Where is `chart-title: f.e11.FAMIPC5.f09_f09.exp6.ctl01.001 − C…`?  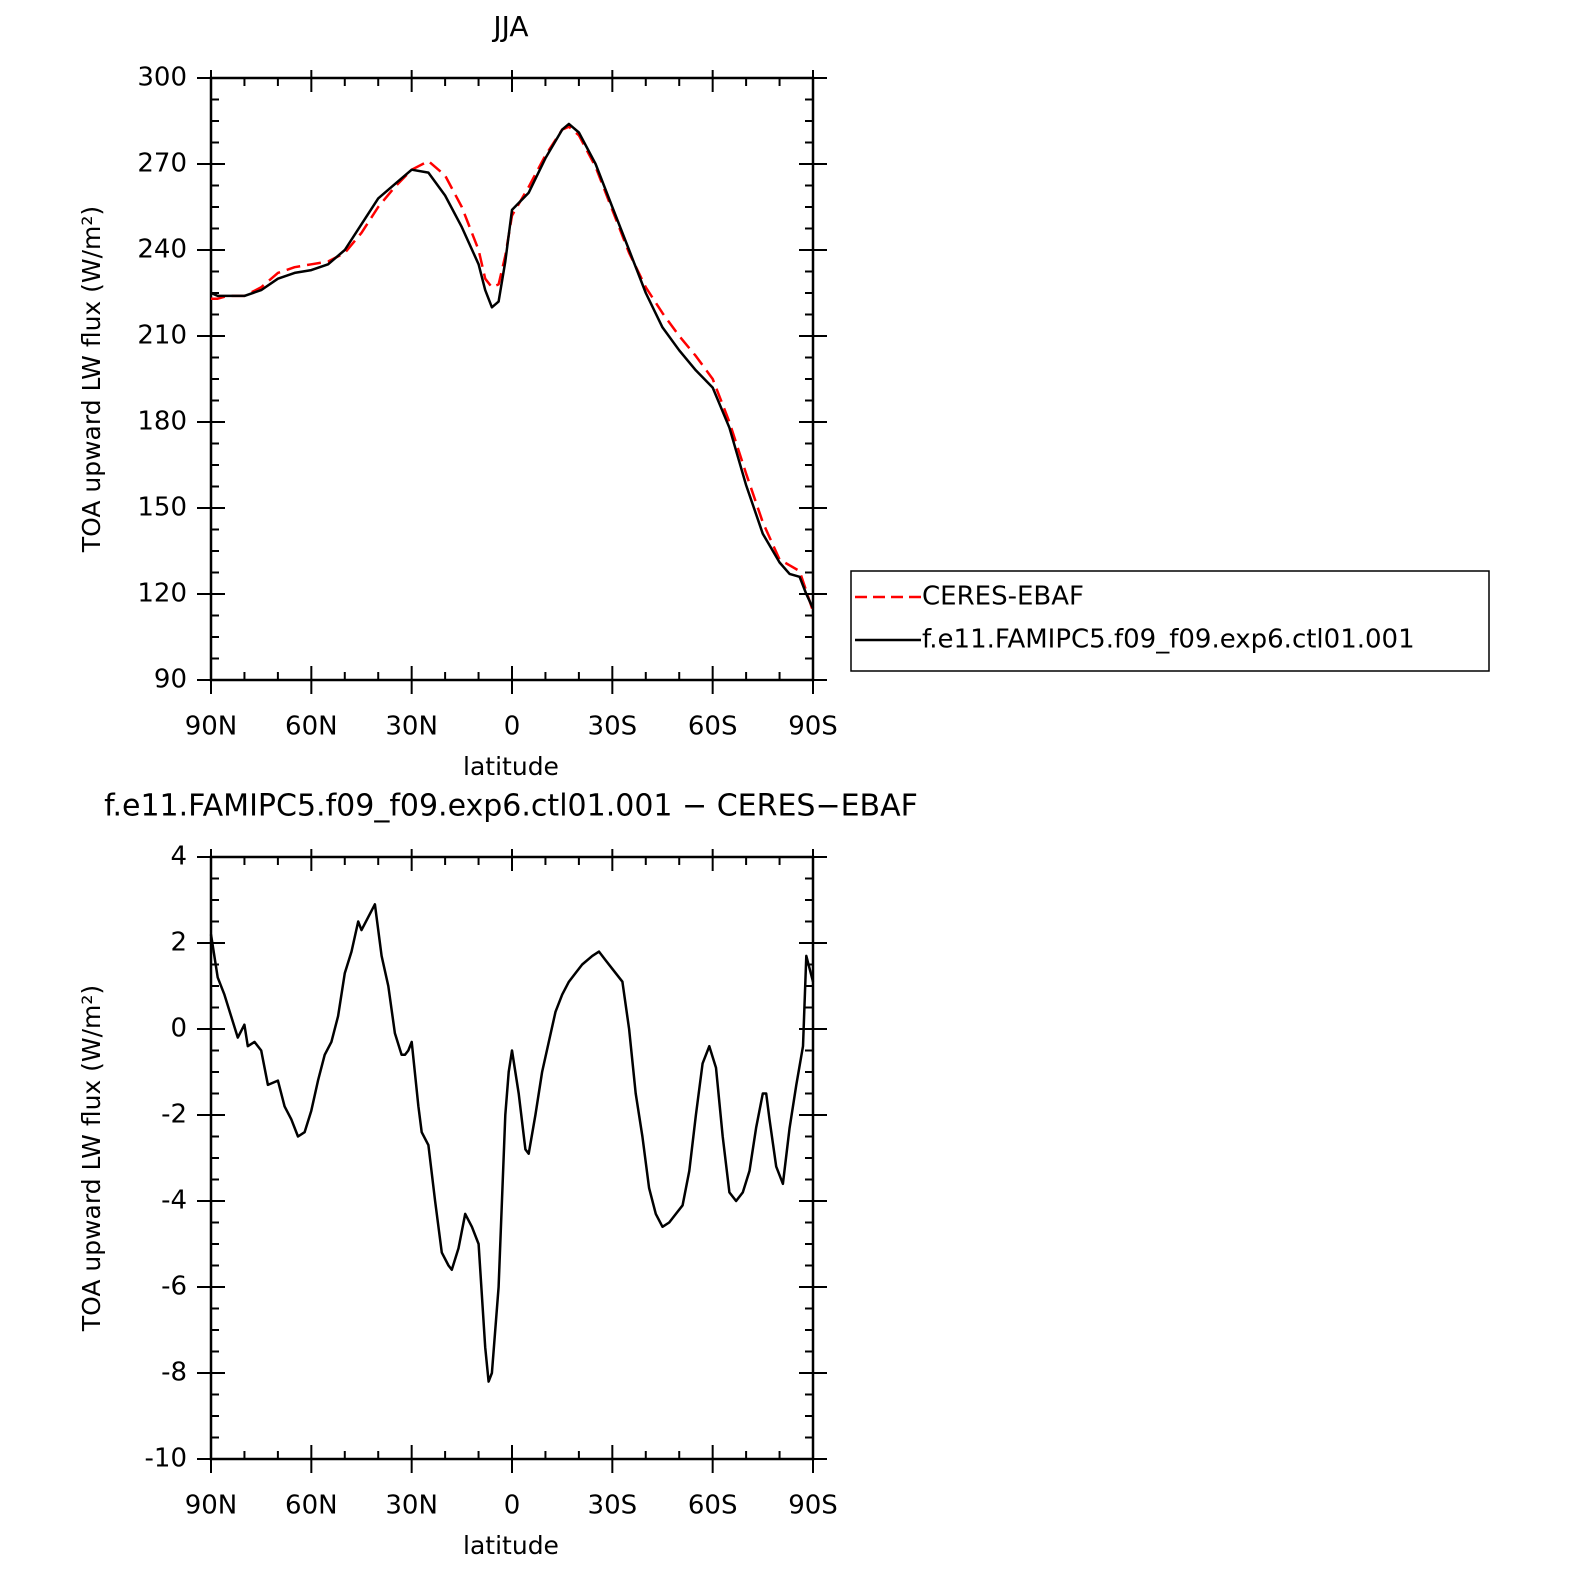 chart-title: f.e11.FAMIPC5.f09_f09.exp6.ctl01.001 − C… is located at coordinates (511, 806).